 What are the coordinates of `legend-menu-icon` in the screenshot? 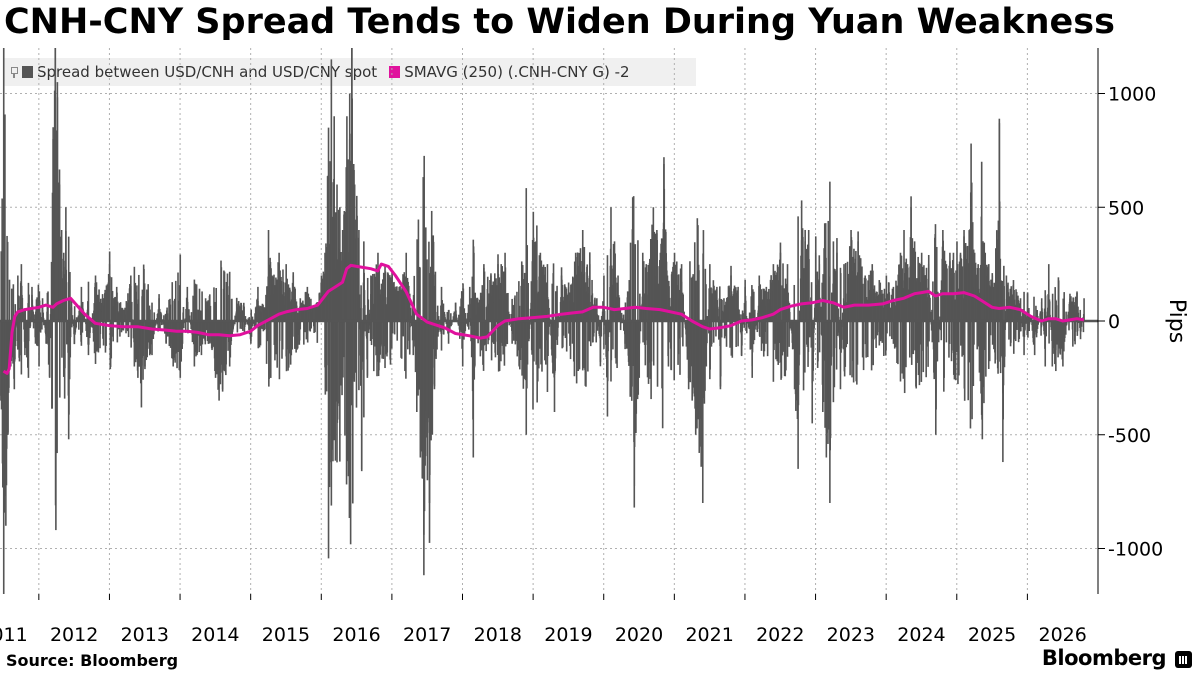 It's located at (14, 72).